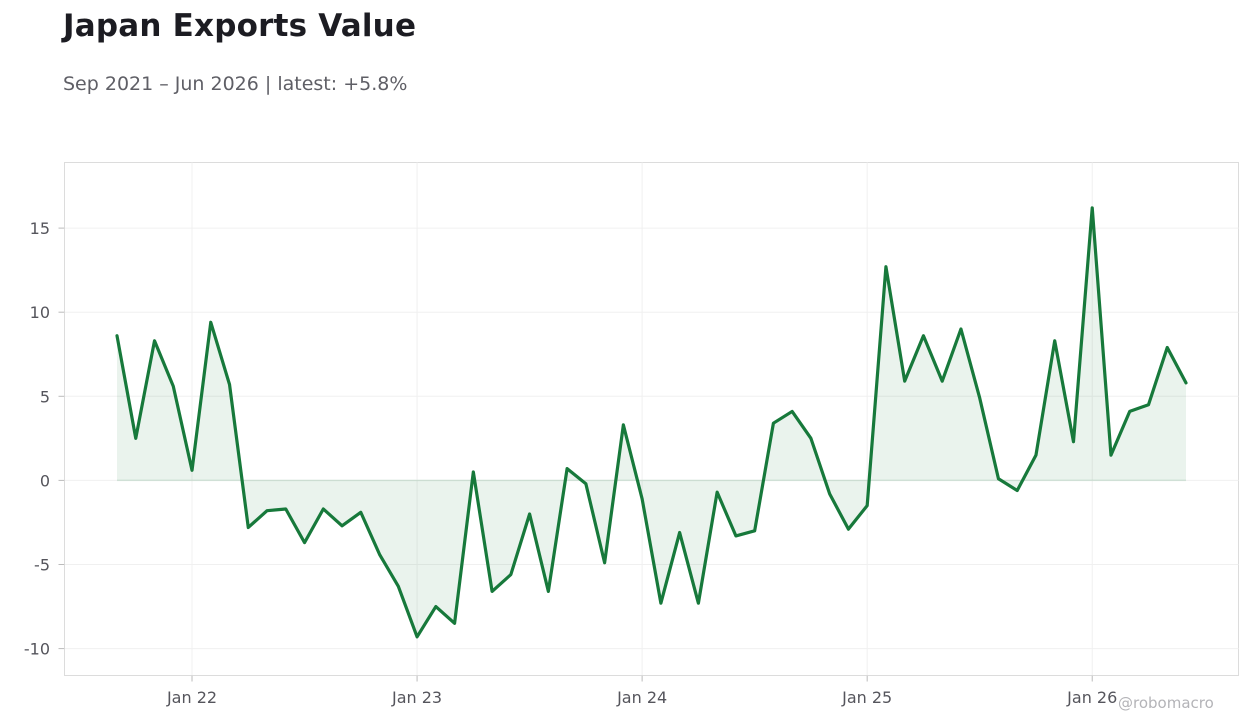  What do you see at coordinates (240, 26) in the screenshot?
I see `page-title: Japan Exports Value` at bounding box center [240, 26].